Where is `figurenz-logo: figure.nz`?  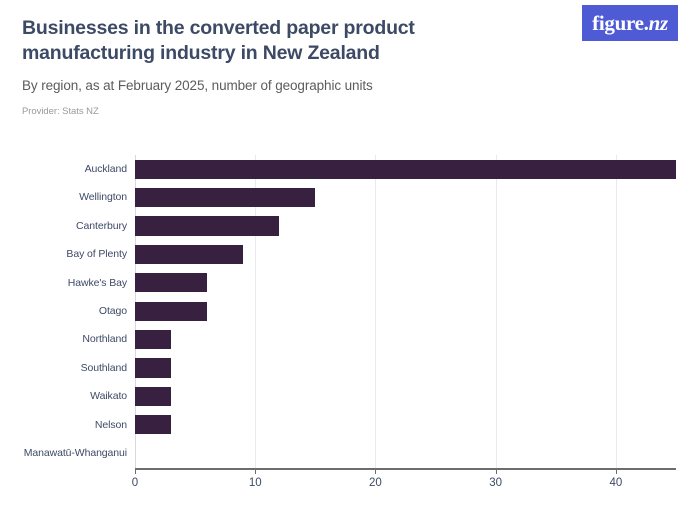 figurenz-logo: figure.nz is located at coordinates (630, 23).